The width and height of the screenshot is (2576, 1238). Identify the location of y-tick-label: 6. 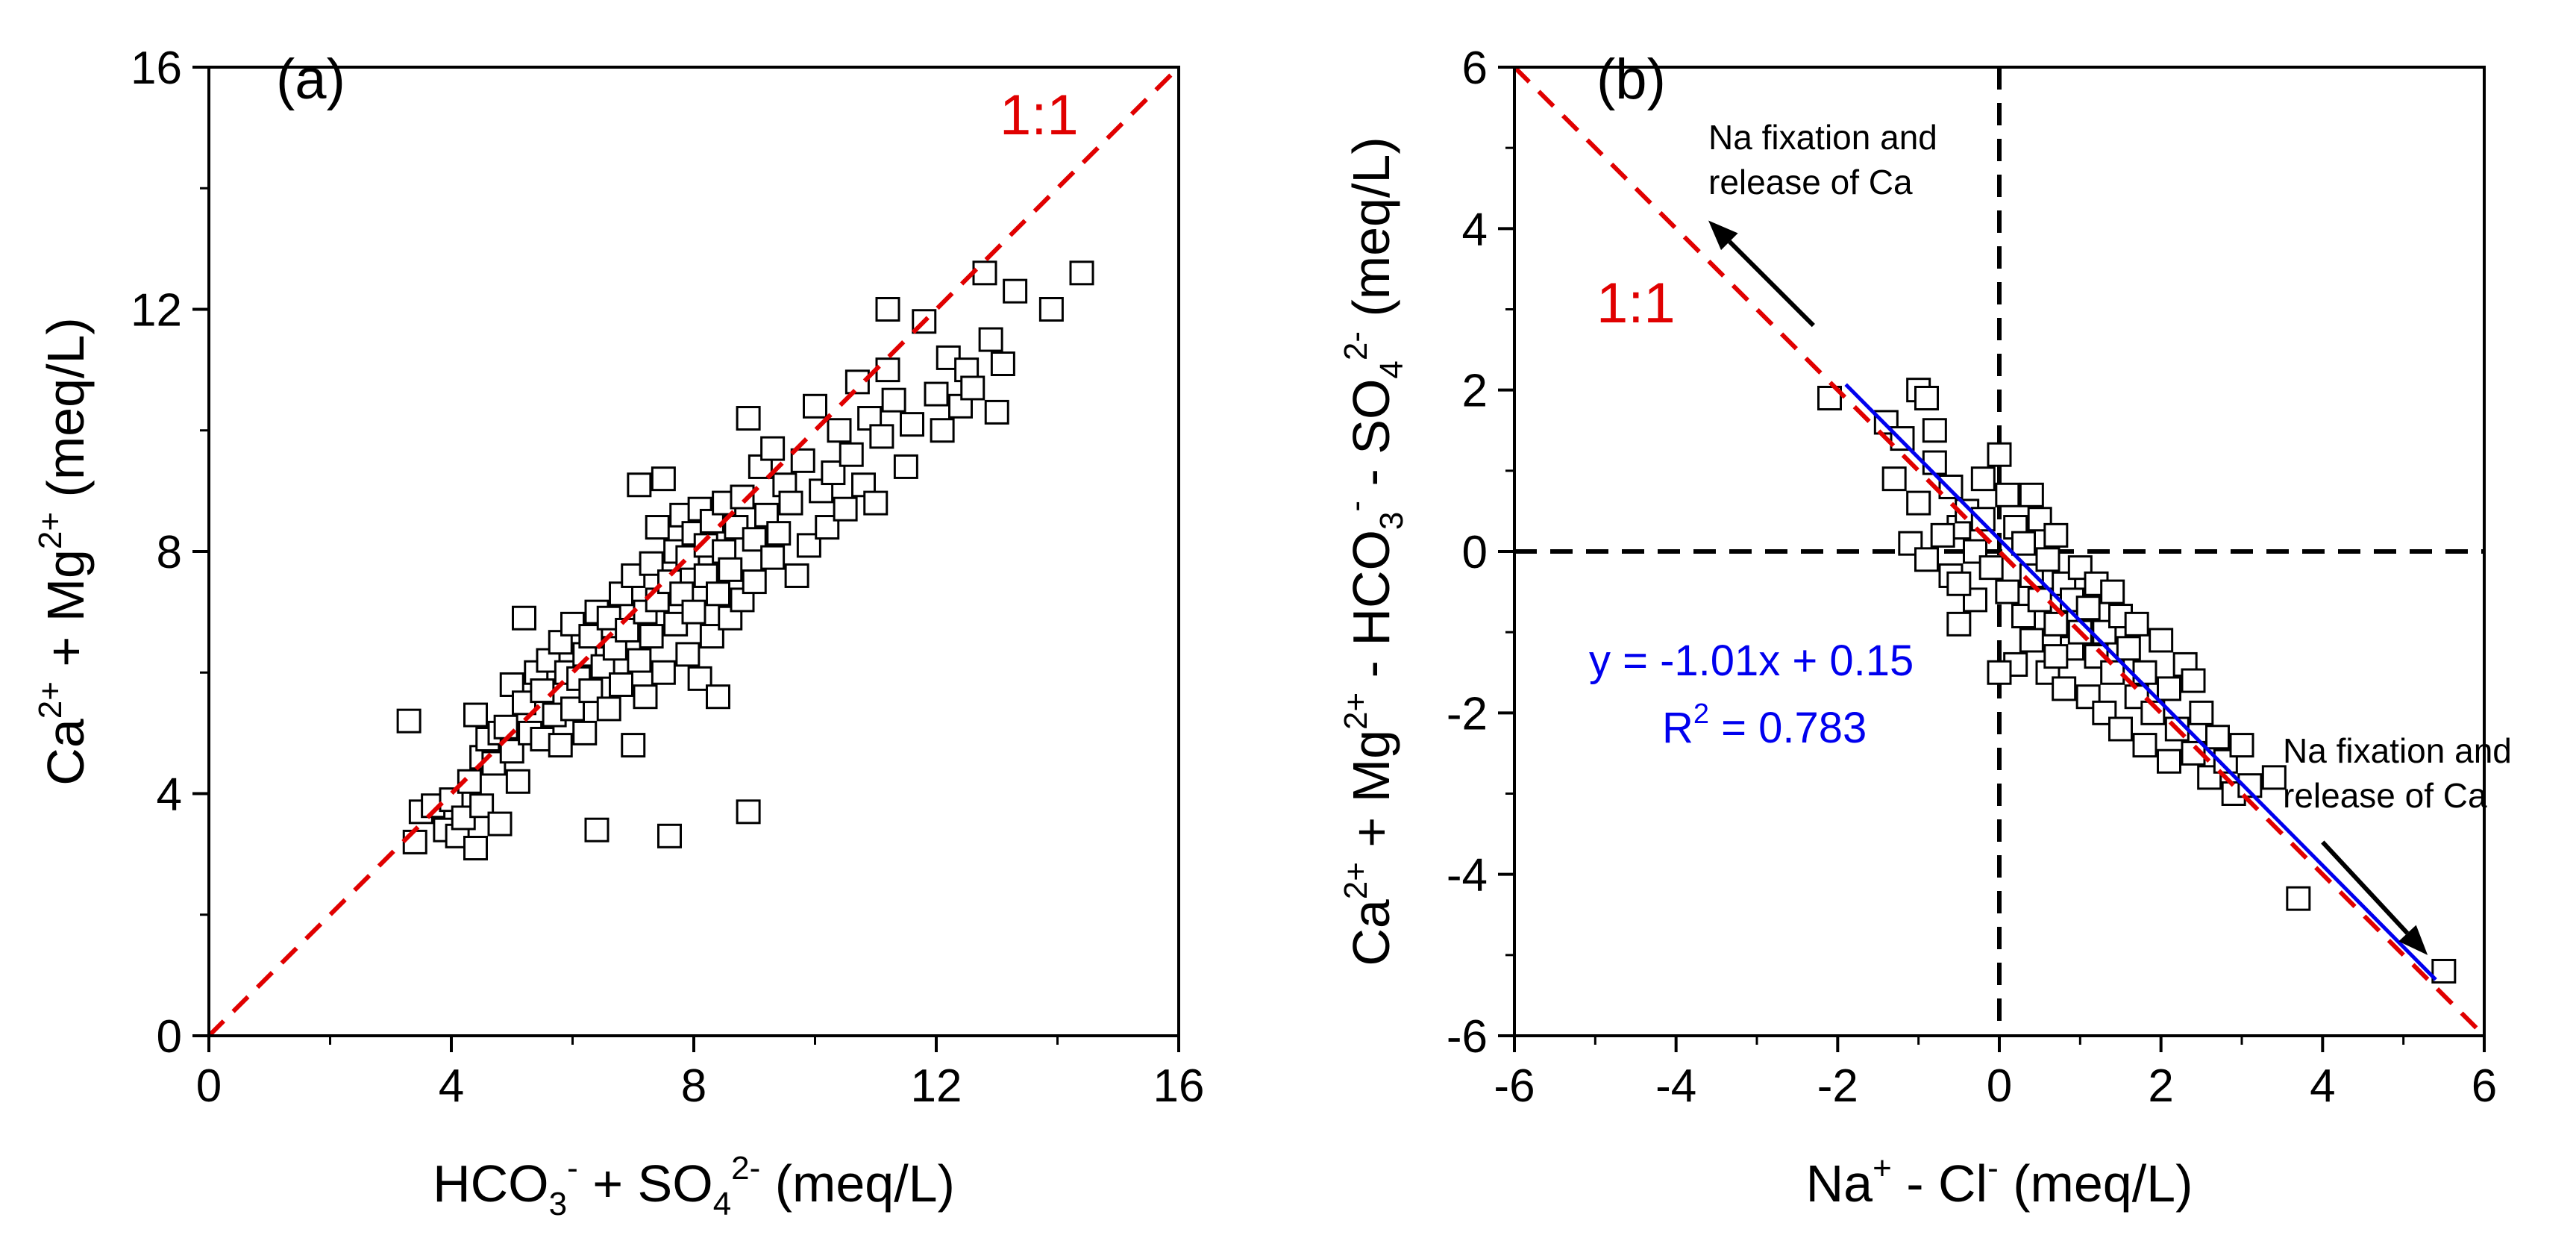
(1475, 68).